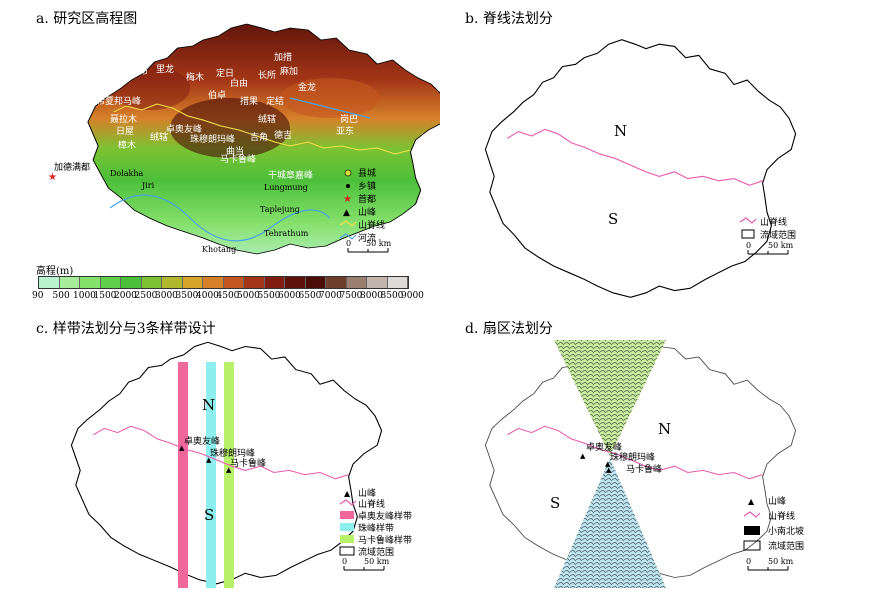 The width and height of the screenshot is (879, 592). What do you see at coordinates (207, 296) in the screenshot?
I see `elevation-tick: 4000` at bounding box center [207, 296].